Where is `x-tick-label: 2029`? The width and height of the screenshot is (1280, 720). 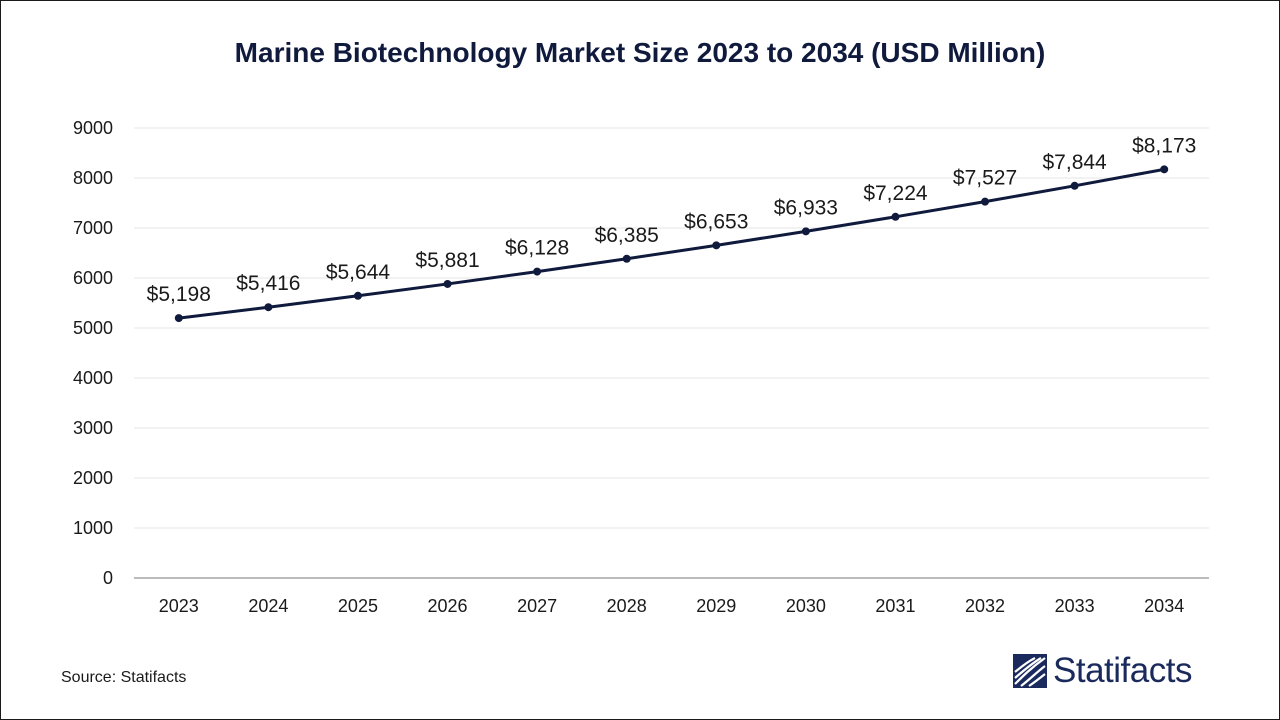
x-tick-label: 2029 is located at coordinates (716, 606).